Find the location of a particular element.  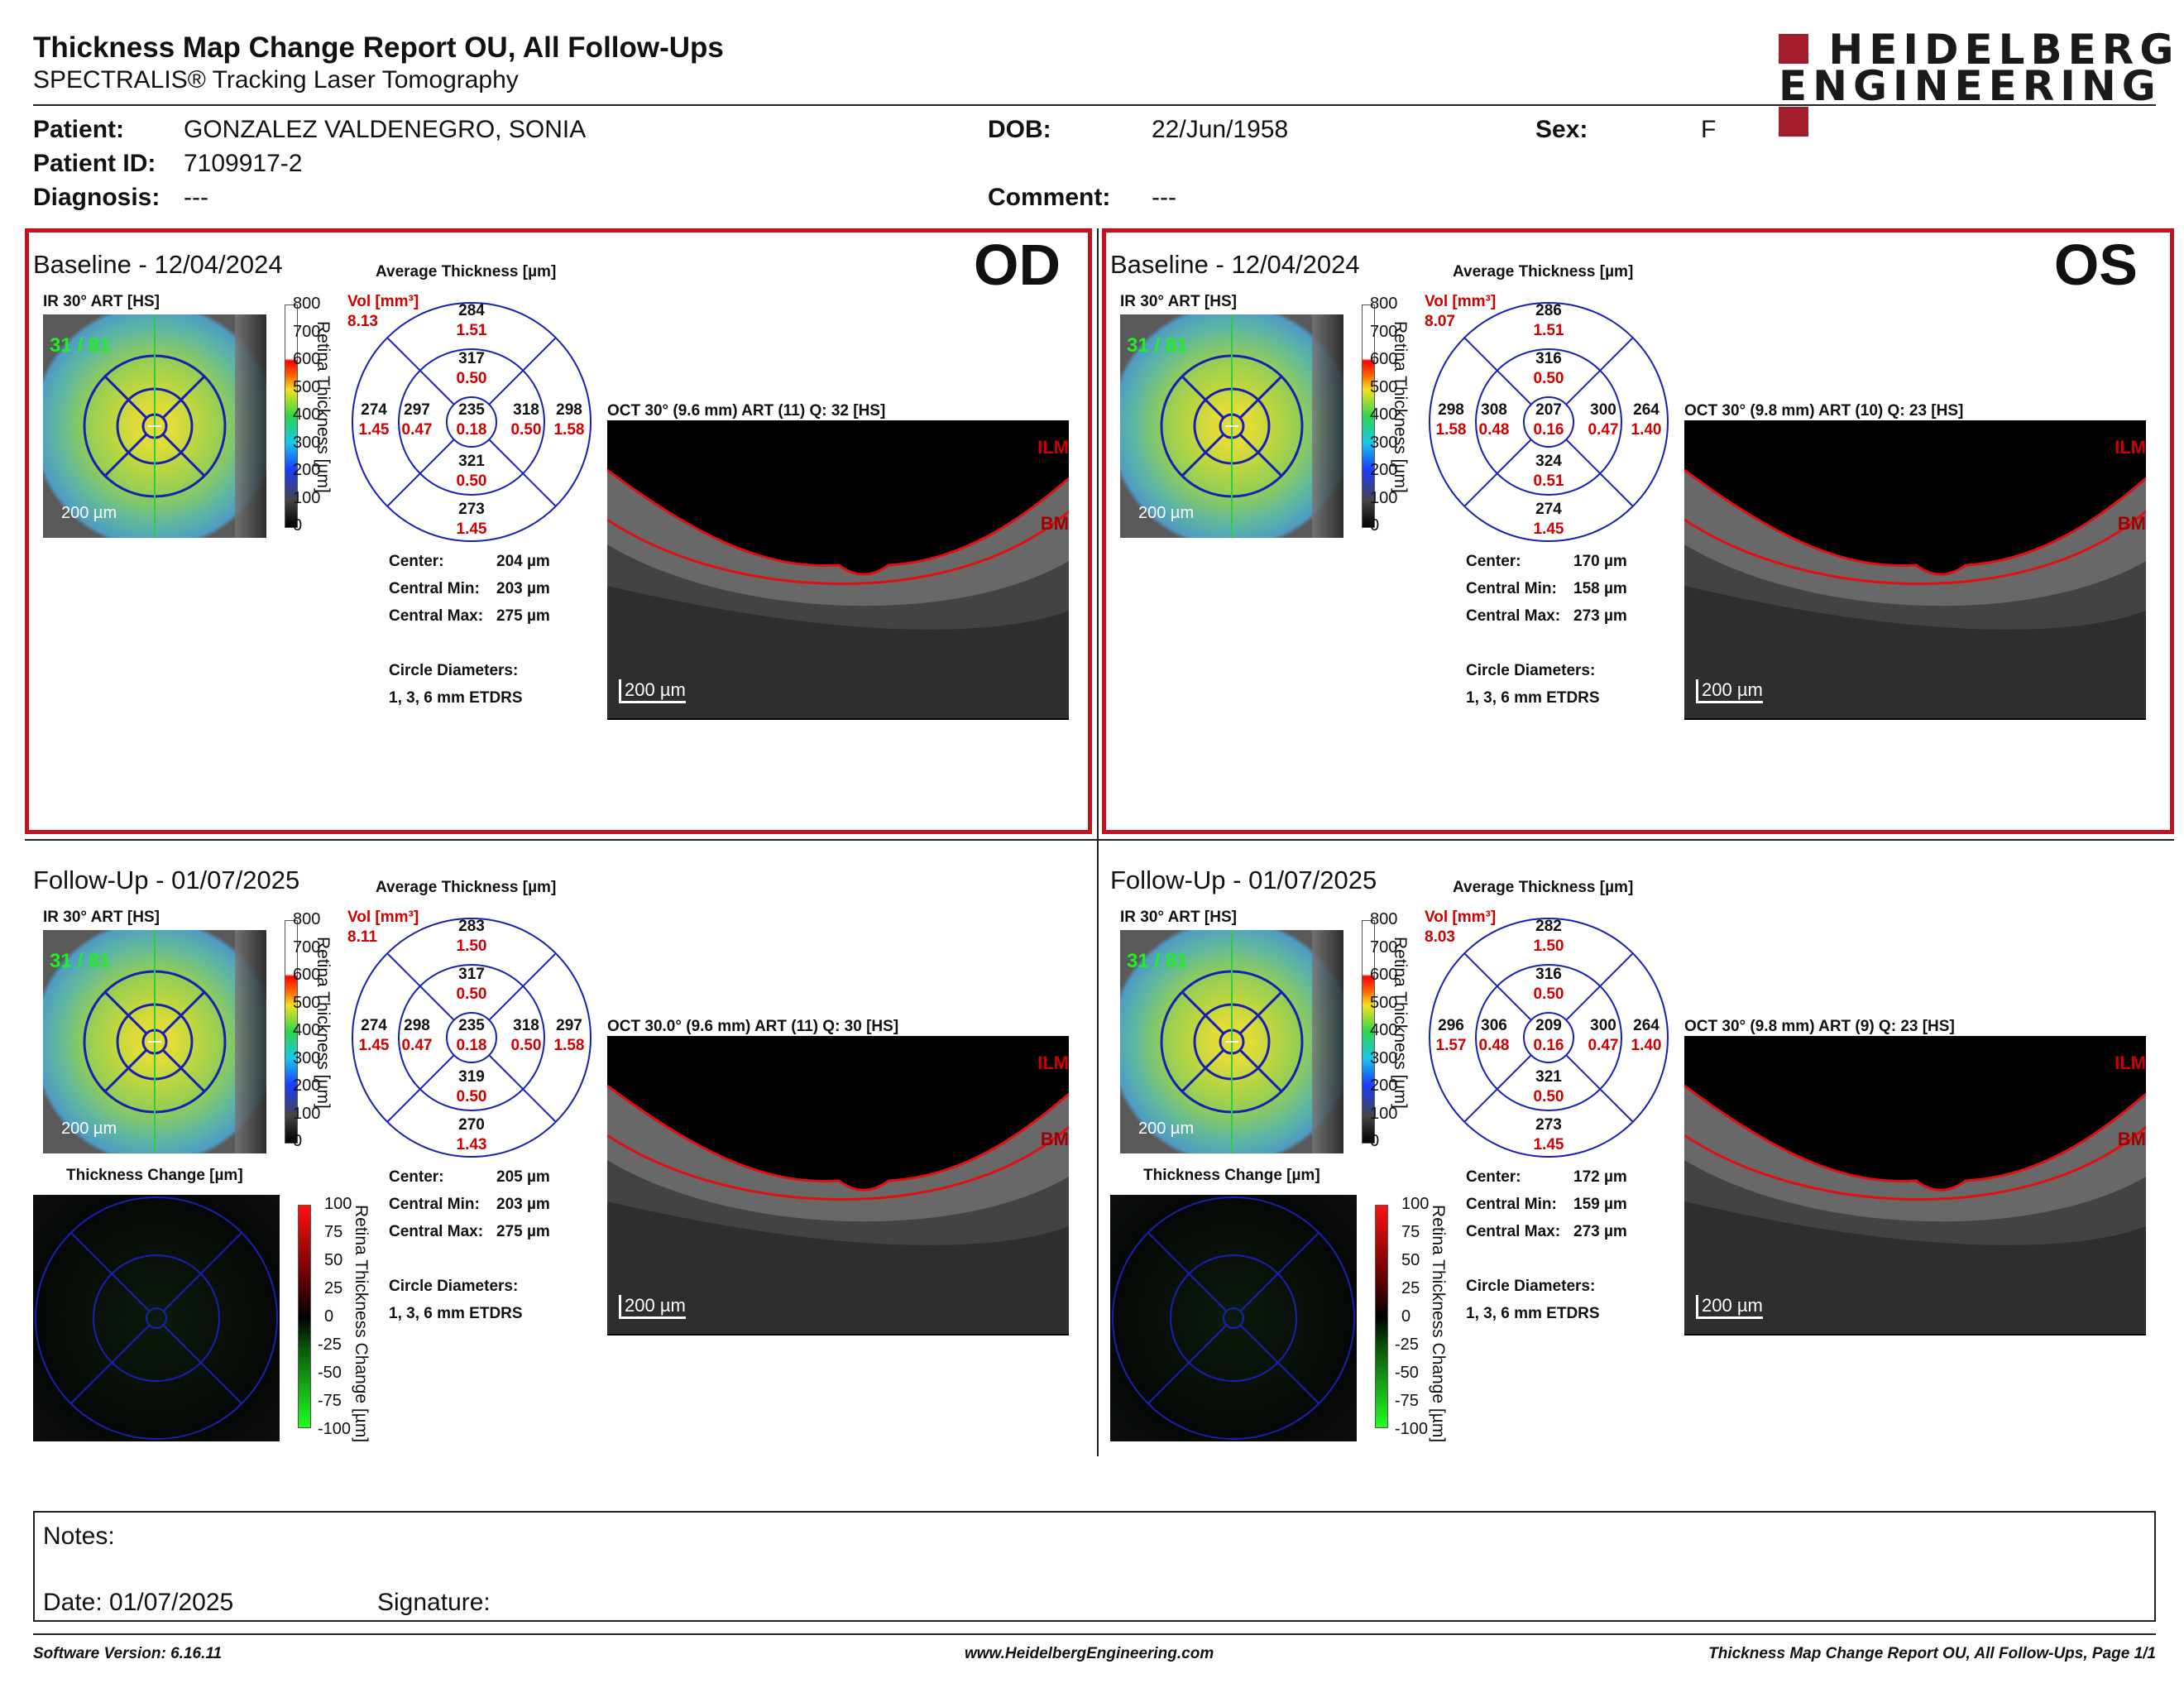

optic-disc-region is located at coordinates (1327, 1041).